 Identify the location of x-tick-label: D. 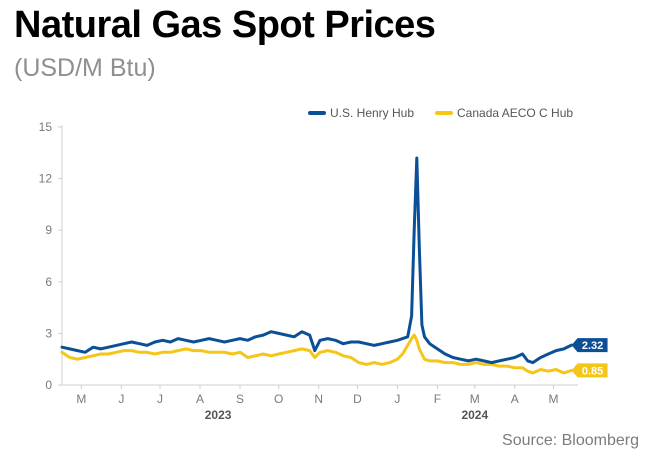
(357, 399).